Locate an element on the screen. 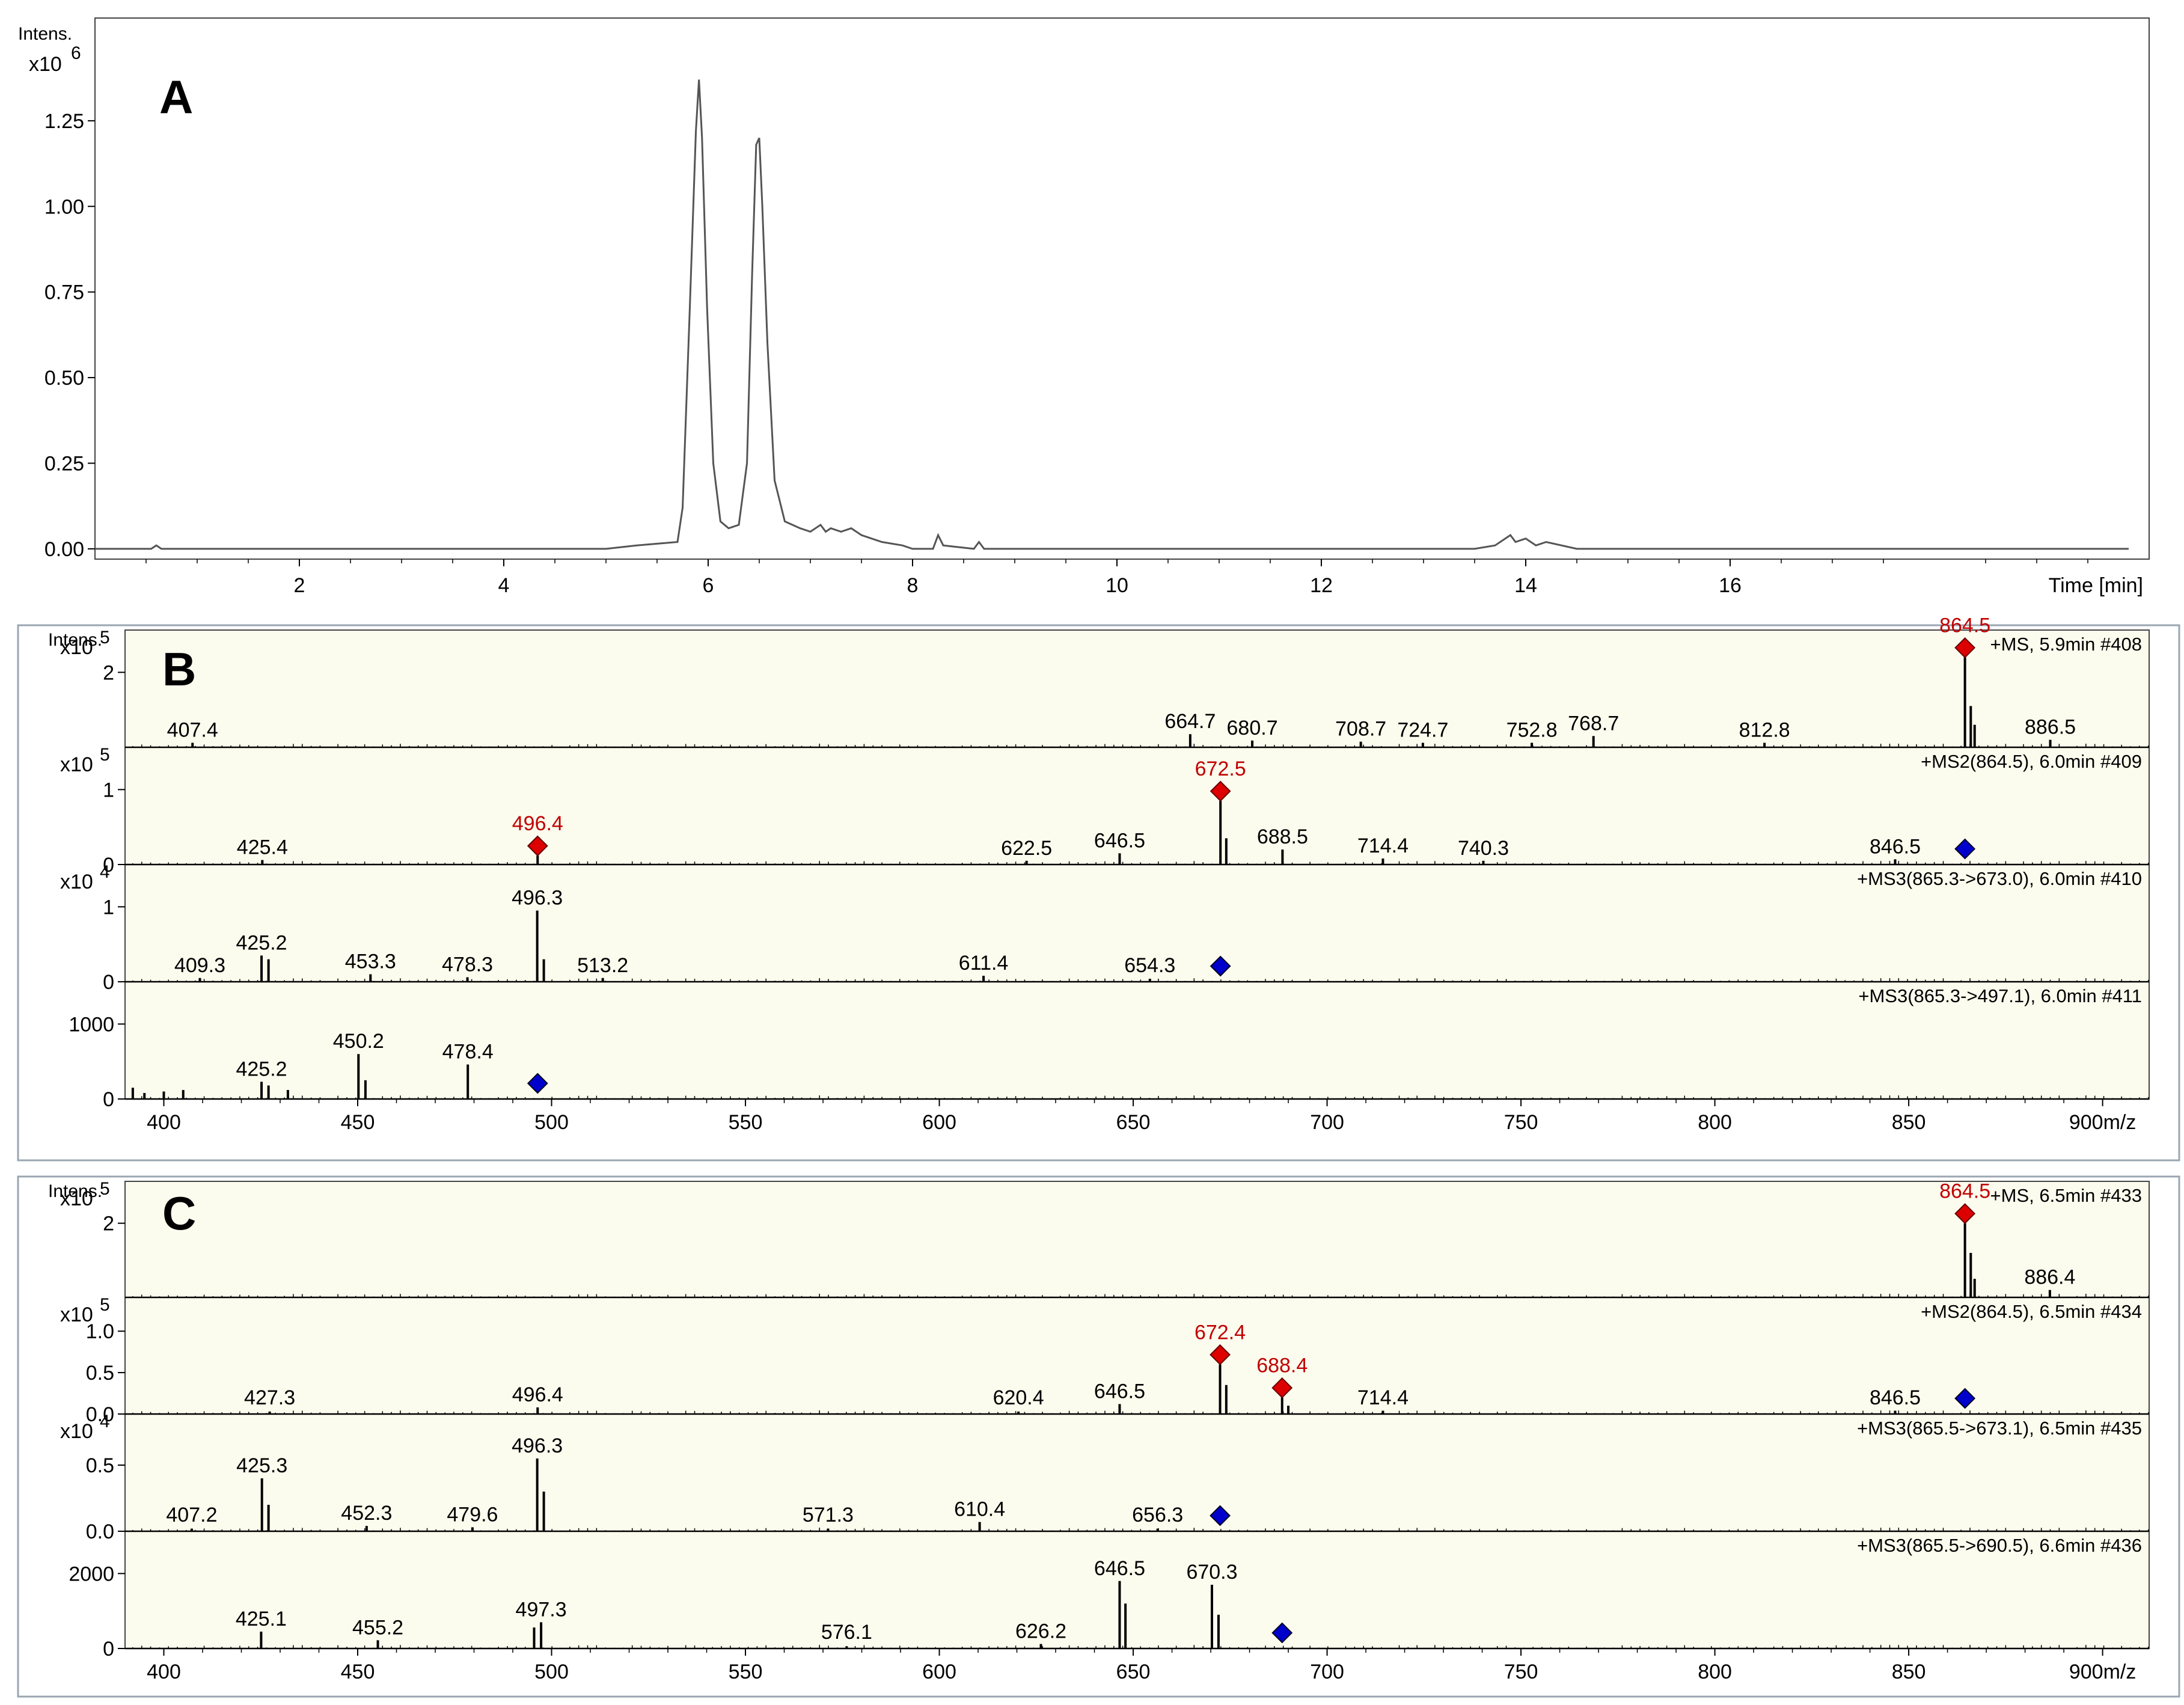 The width and height of the screenshot is (2184, 1705). scan-title: +MS3(865.3->673.0), 6.0min #410 is located at coordinates (2000, 878).